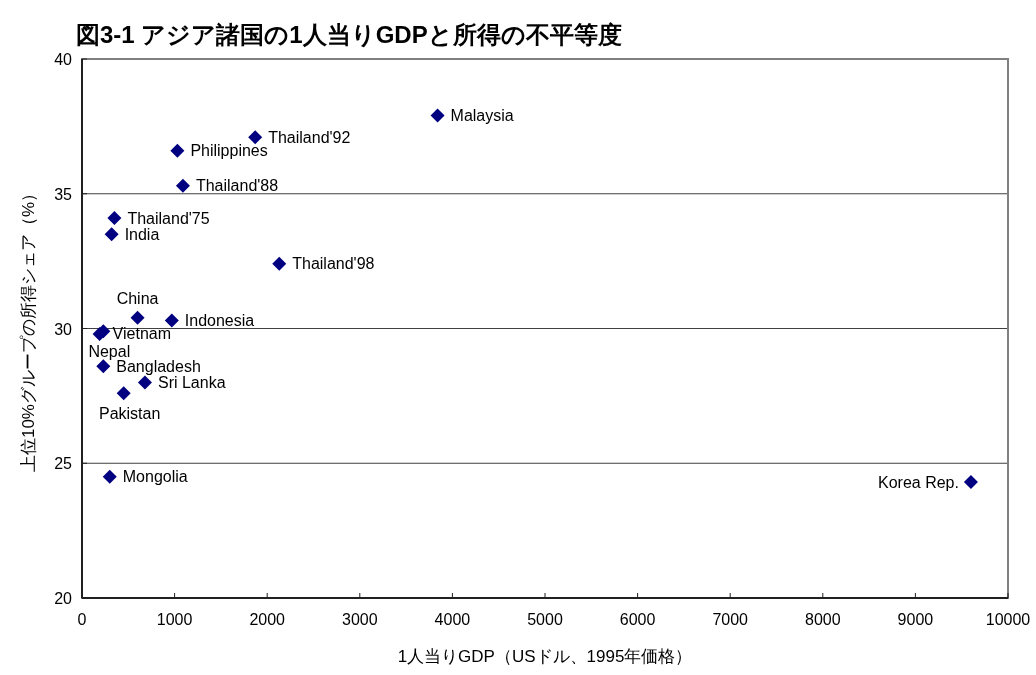 The image size is (1036, 675). Describe the element at coordinates (109, 351) in the screenshot. I see `point-label: Nepal` at that location.